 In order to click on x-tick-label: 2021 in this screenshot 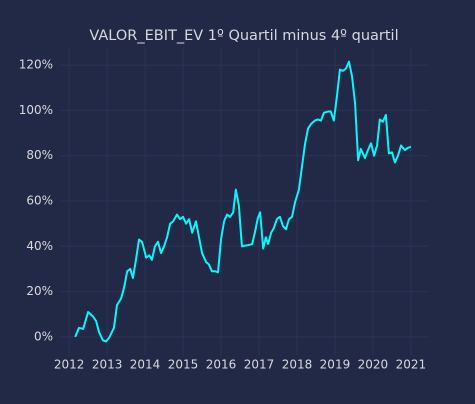, I will do `click(411, 365)`.